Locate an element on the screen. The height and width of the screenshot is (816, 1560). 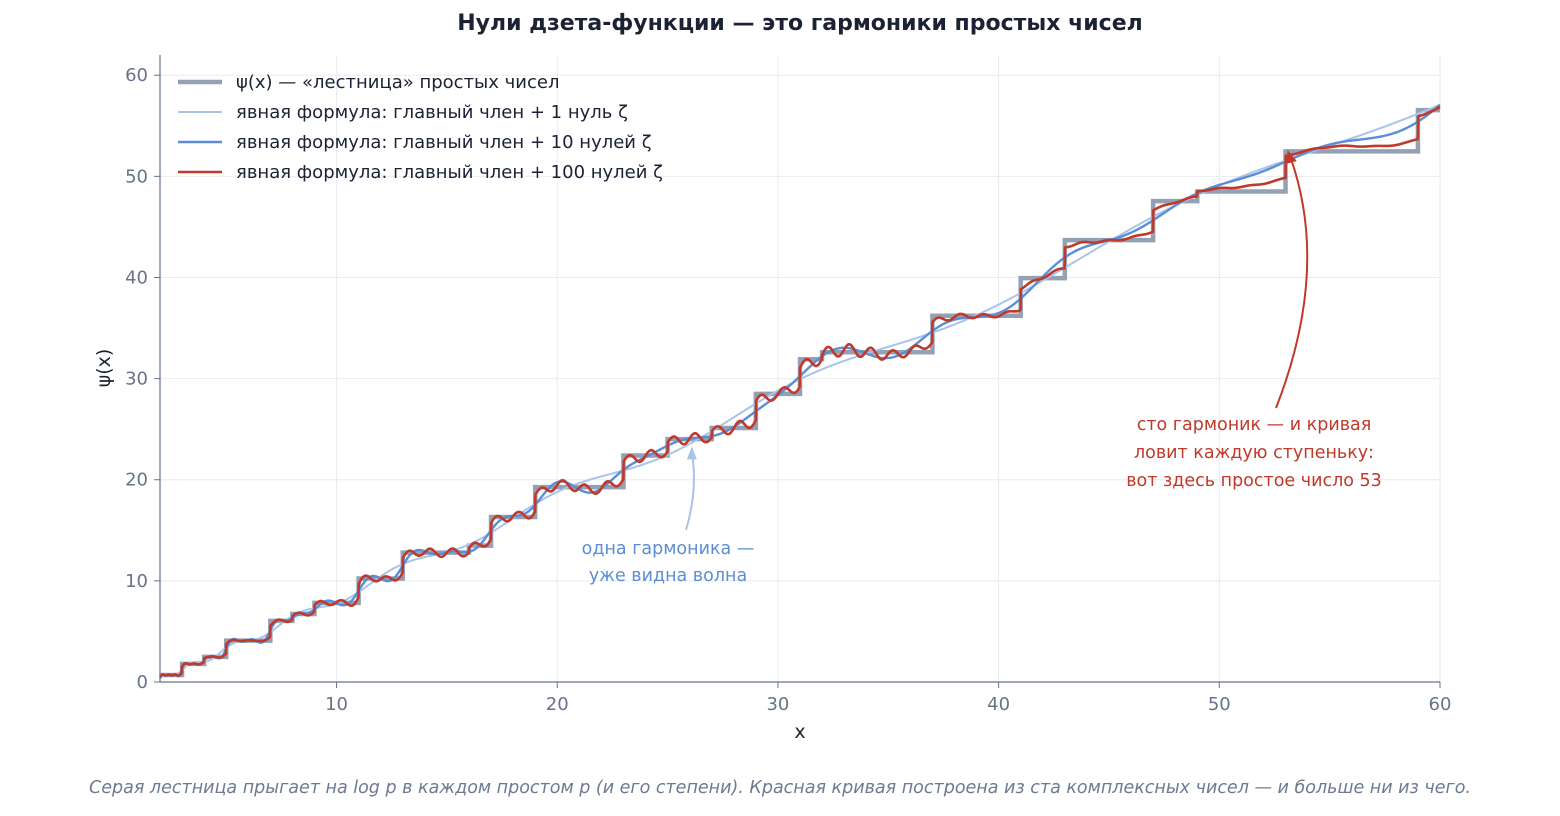
y-tick-label: 50 is located at coordinates (136, 176).